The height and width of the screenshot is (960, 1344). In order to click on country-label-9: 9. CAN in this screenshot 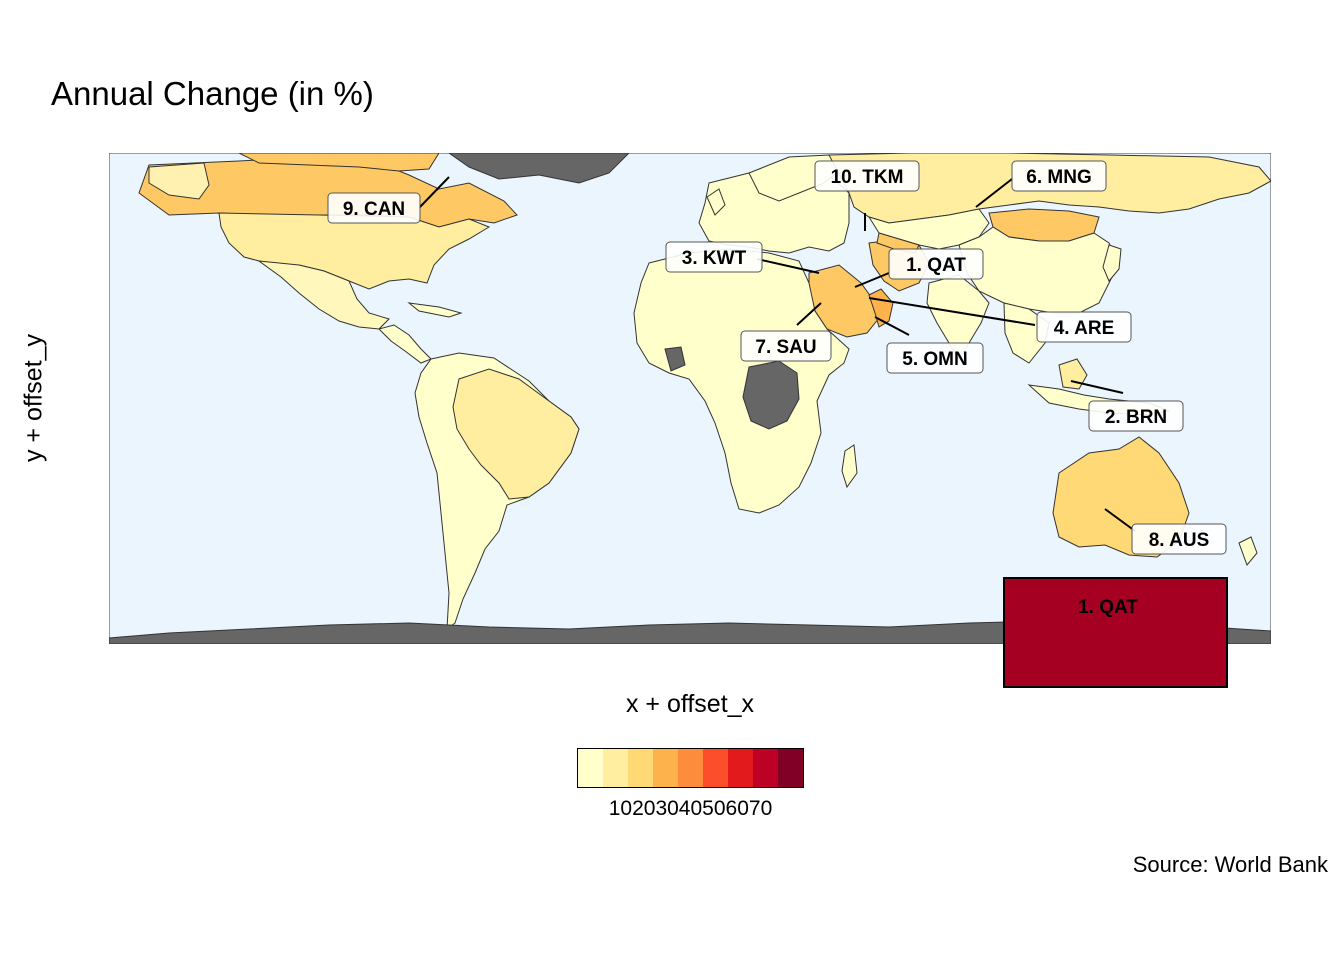, I will do `click(374, 208)`.